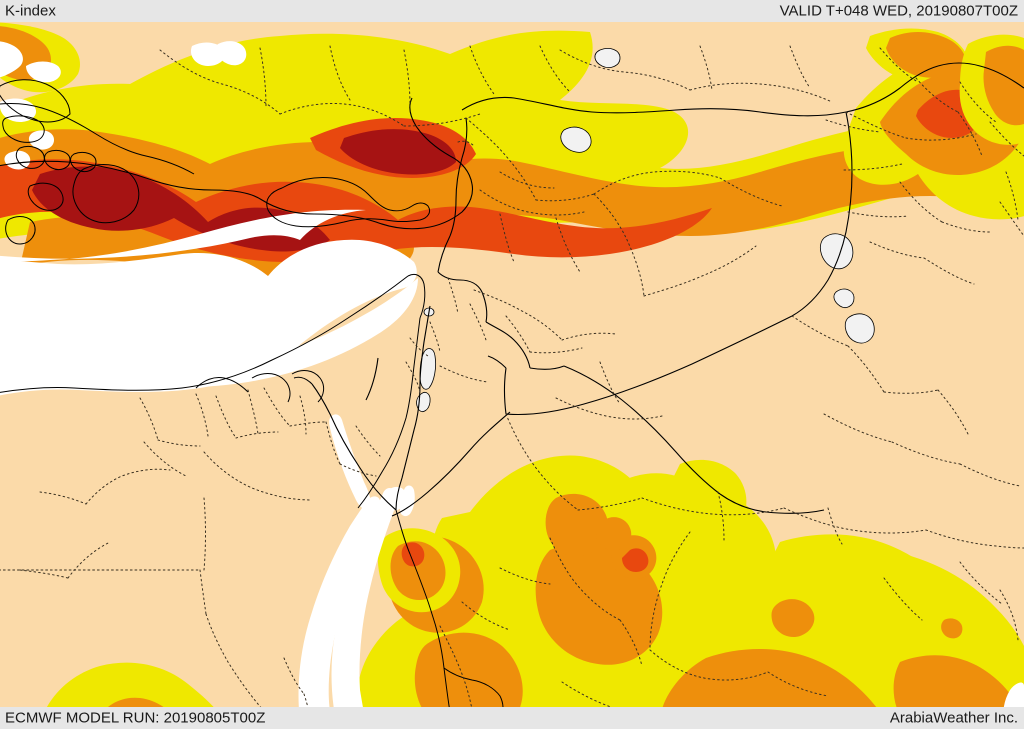 The width and height of the screenshot is (1024, 729). What do you see at coordinates (779, 578) in the screenshot?
I see `contour-band-small-orange-patches` at bounding box center [779, 578].